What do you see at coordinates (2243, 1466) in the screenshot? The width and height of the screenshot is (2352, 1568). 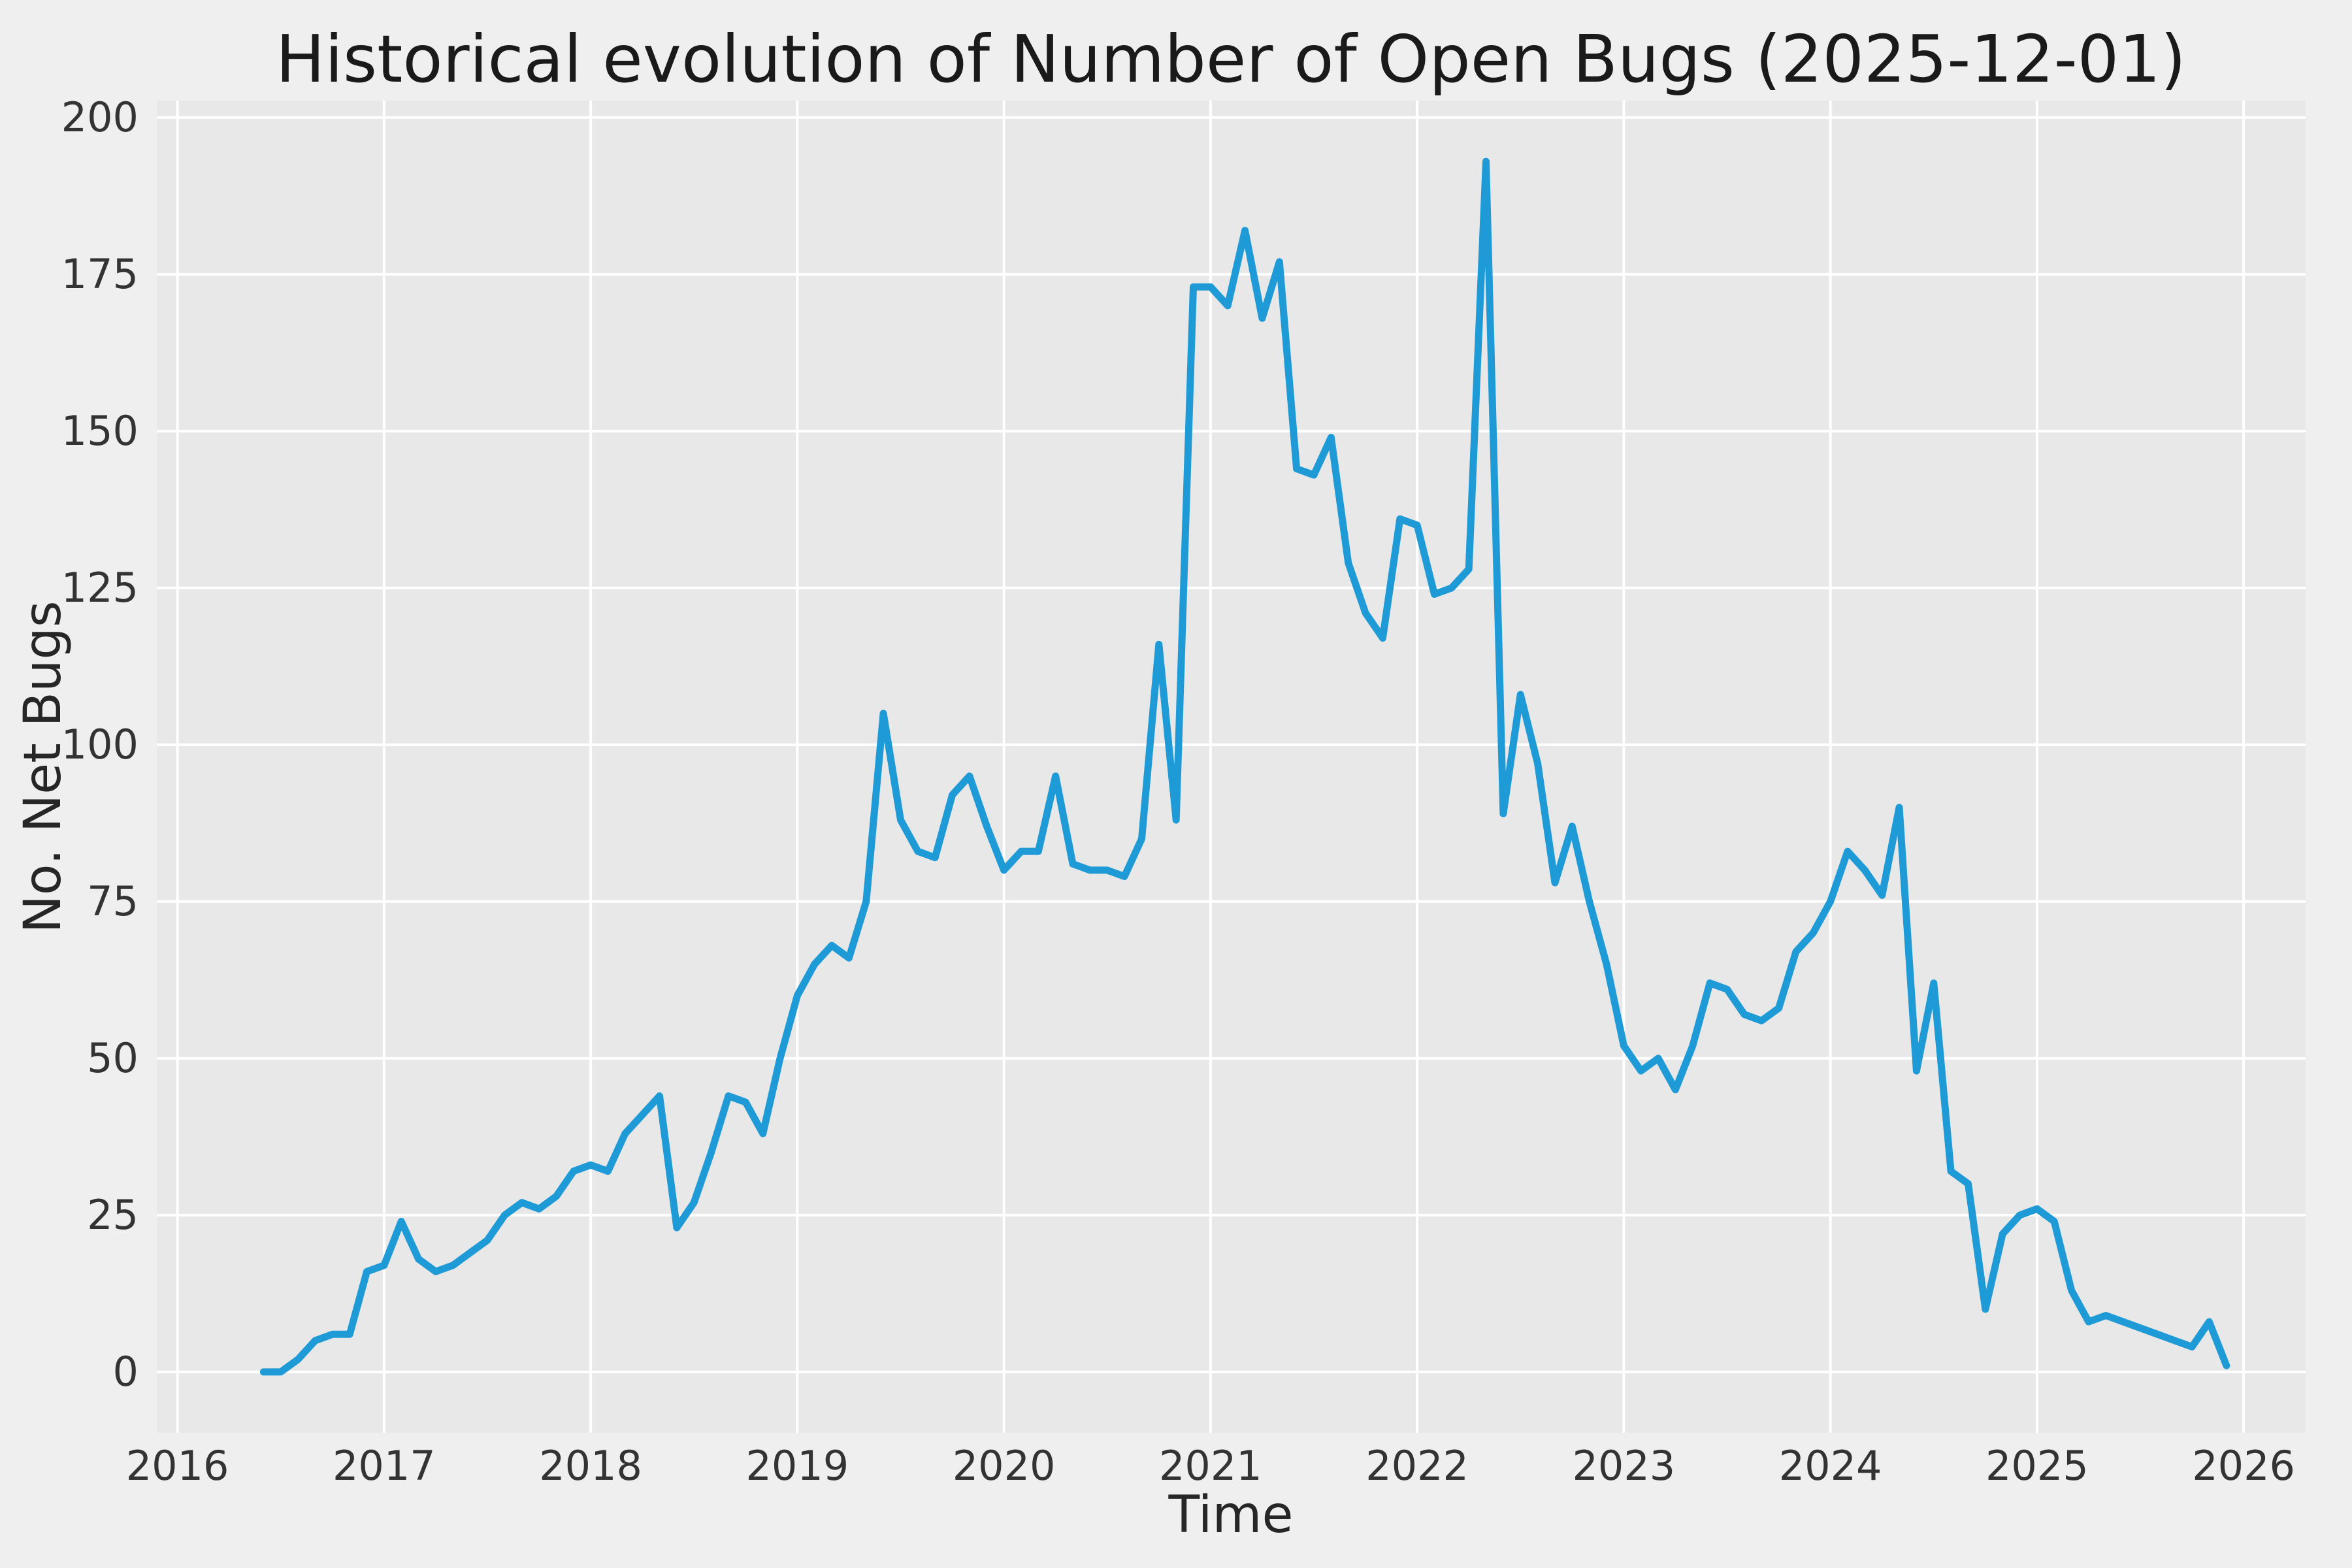 I see `x-tick-label: 2026` at bounding box center [2243, 1466].